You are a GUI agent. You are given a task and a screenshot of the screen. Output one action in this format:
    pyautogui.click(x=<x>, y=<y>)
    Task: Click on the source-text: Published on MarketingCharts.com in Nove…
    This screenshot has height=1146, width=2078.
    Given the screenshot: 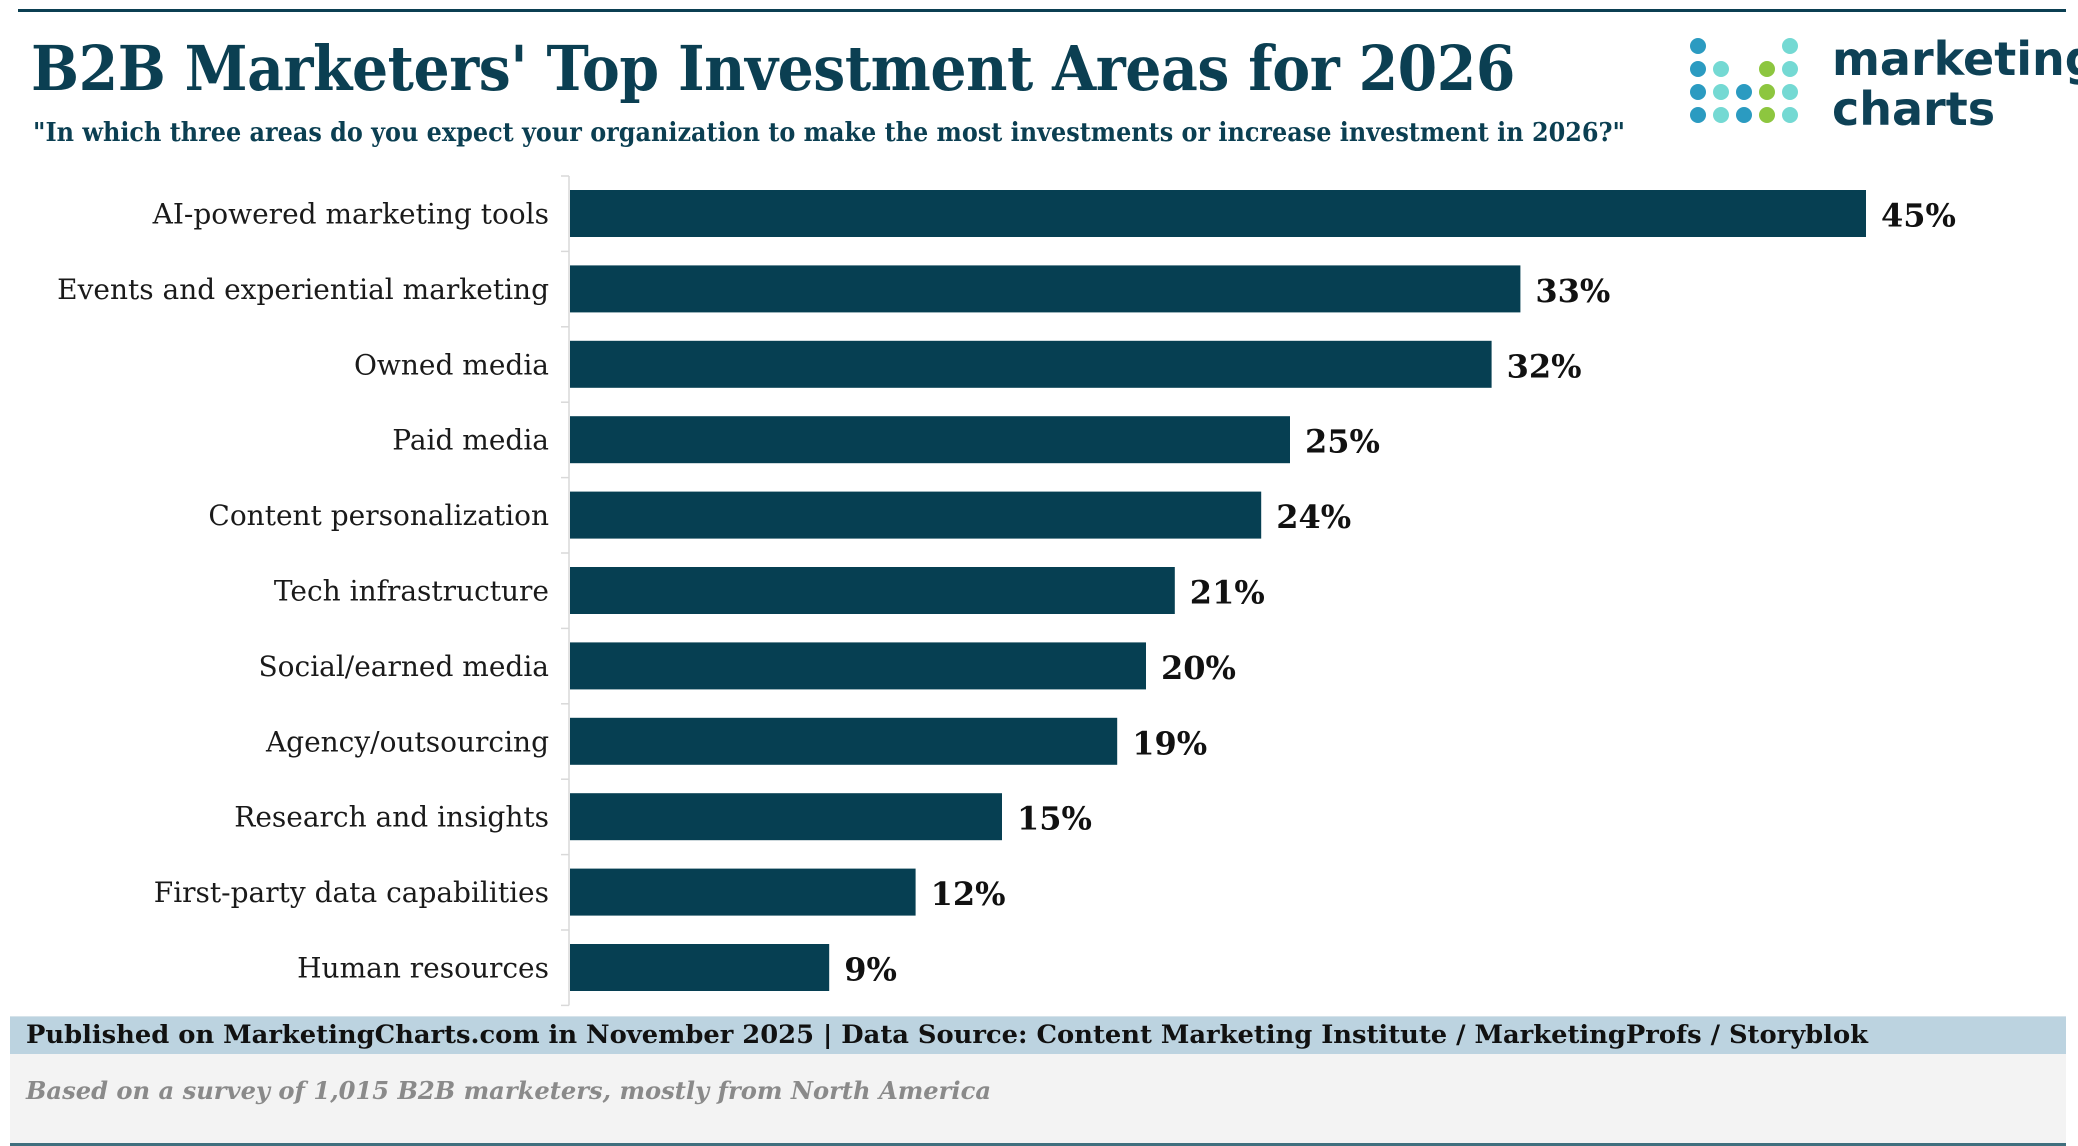 What is the action you would take?
    pyautogui.click(x=947, y=1034)
    